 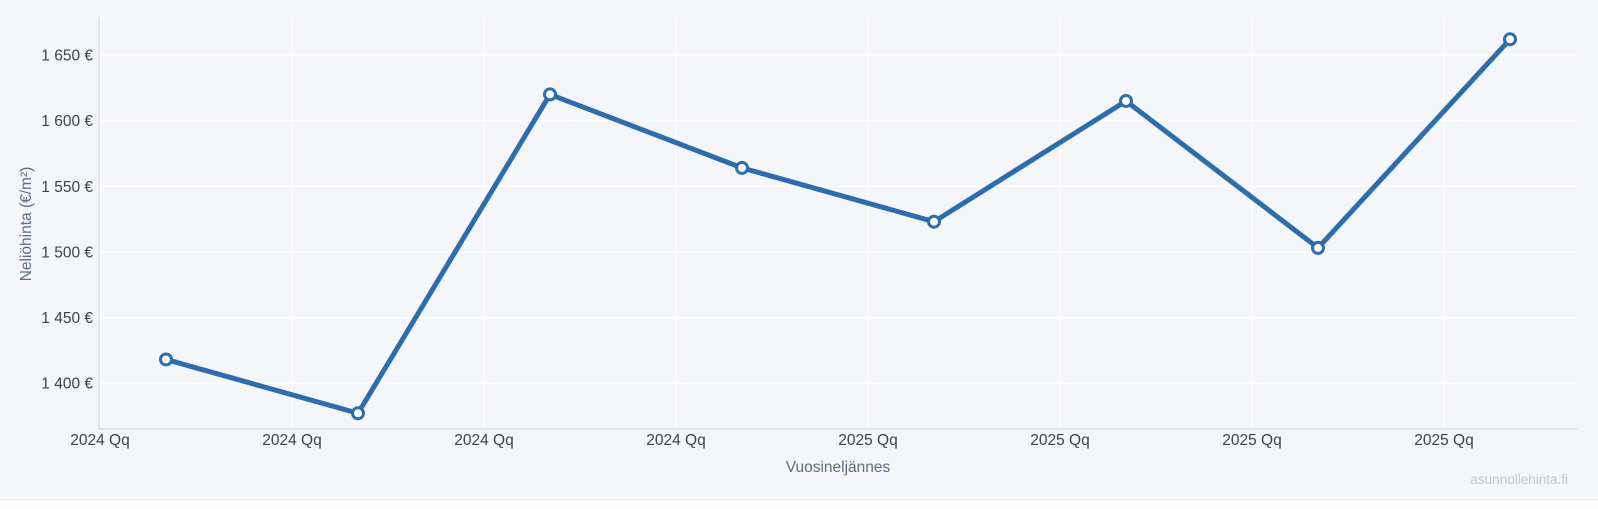 I want to click on x-axis-title: Vuosineljännes, so click(x=838, y=467).